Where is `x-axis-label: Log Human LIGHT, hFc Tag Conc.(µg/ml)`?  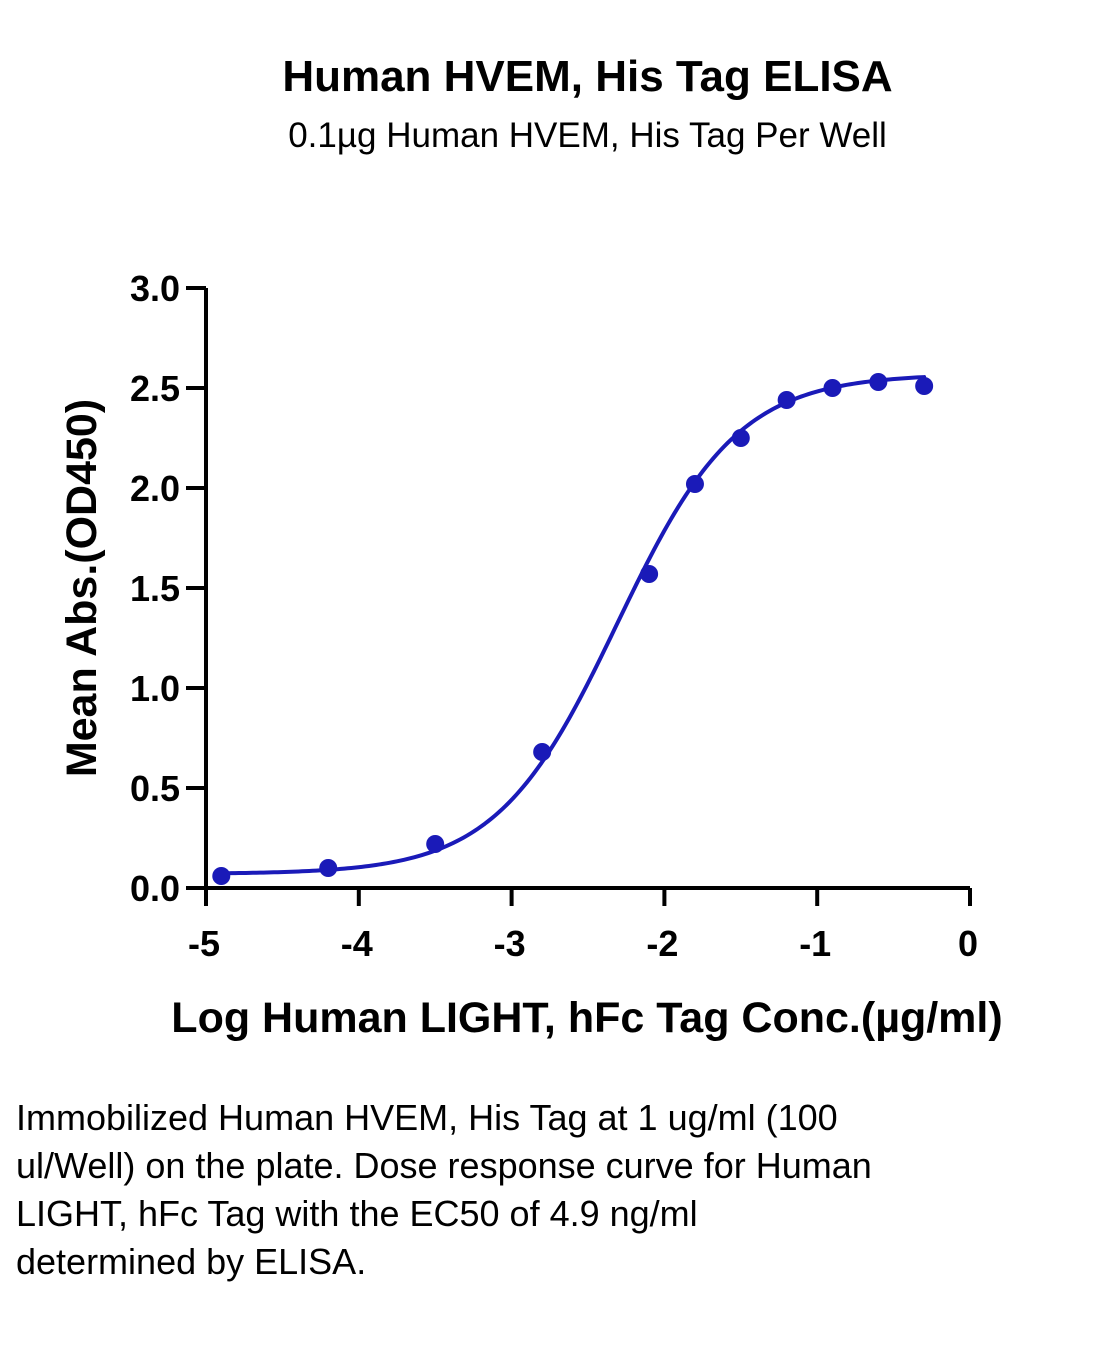 x-axis-label: Log Human LIGHT, hFc Tag Conc.(µg/ml) is located at coordinates (586, 1018).